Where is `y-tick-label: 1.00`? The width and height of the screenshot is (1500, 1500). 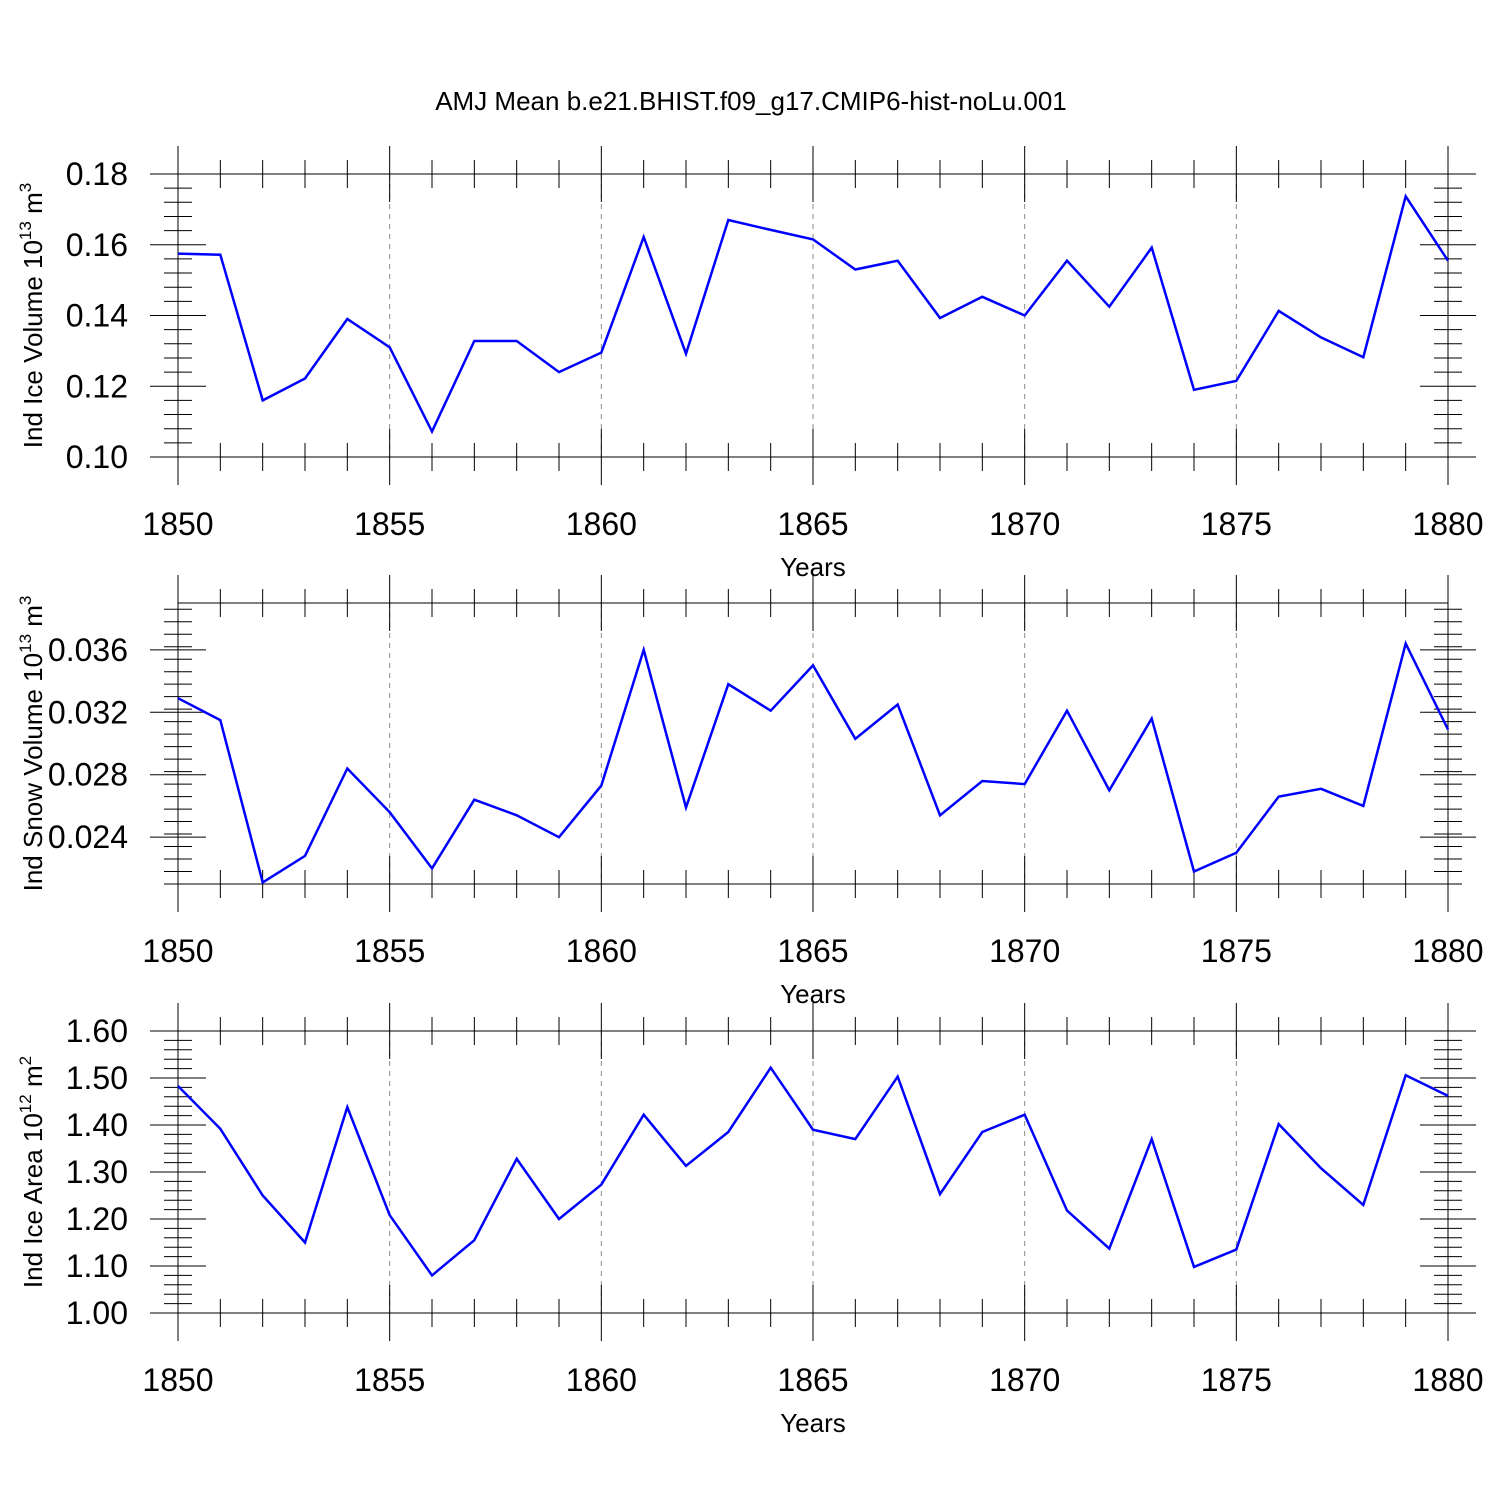 y-tick-label: 1.00 is located at coordinates (97, 1313).